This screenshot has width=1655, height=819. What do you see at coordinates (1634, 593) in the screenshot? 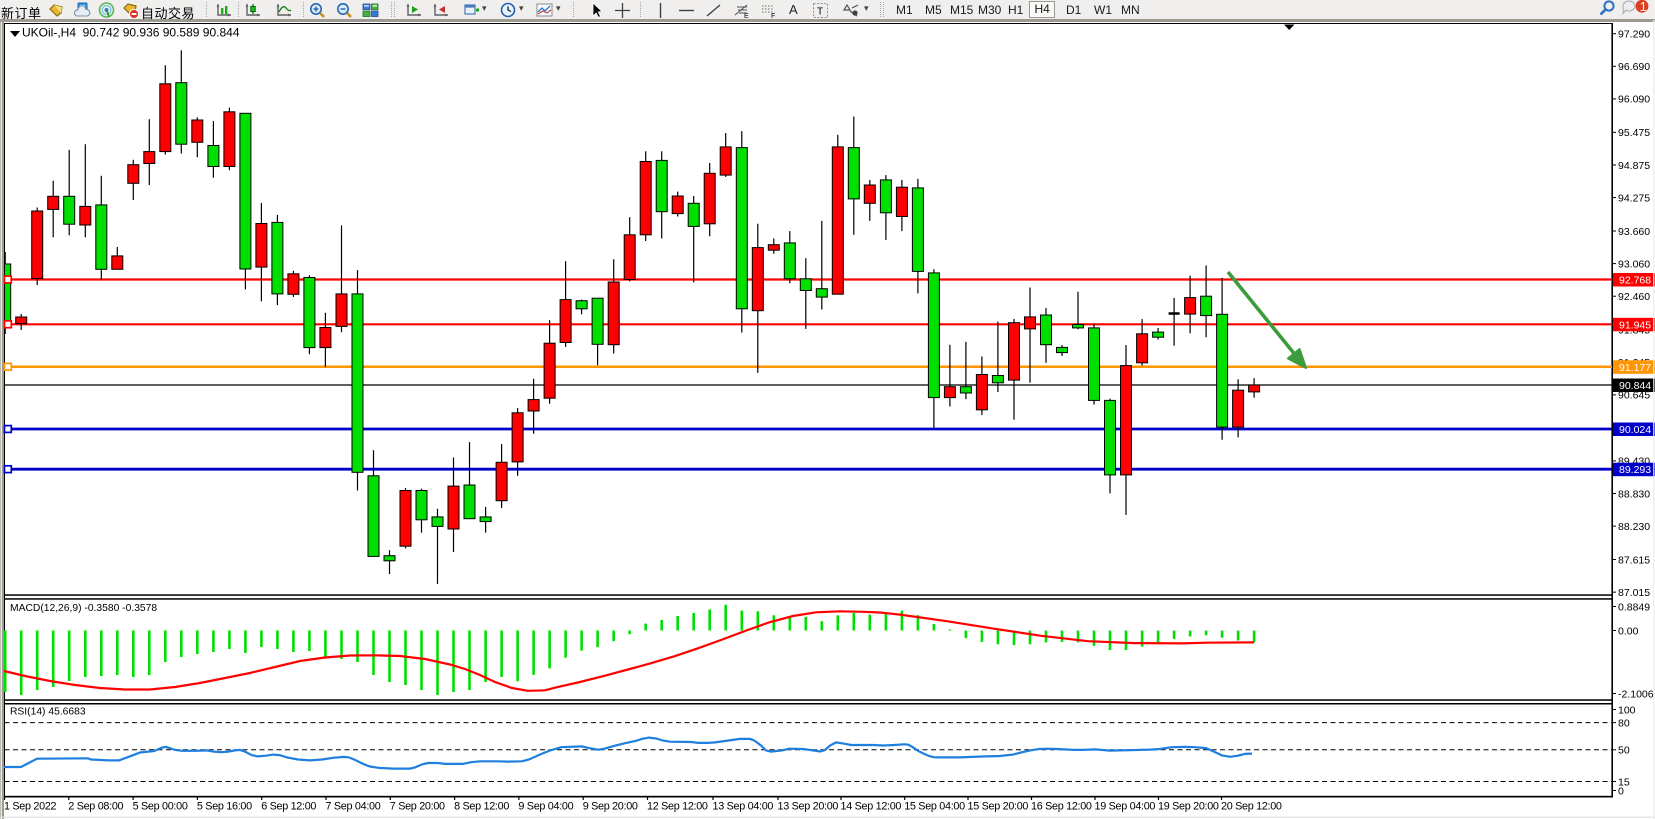
I see `svg-text: 87.015` at bounding box center [1634, 593].